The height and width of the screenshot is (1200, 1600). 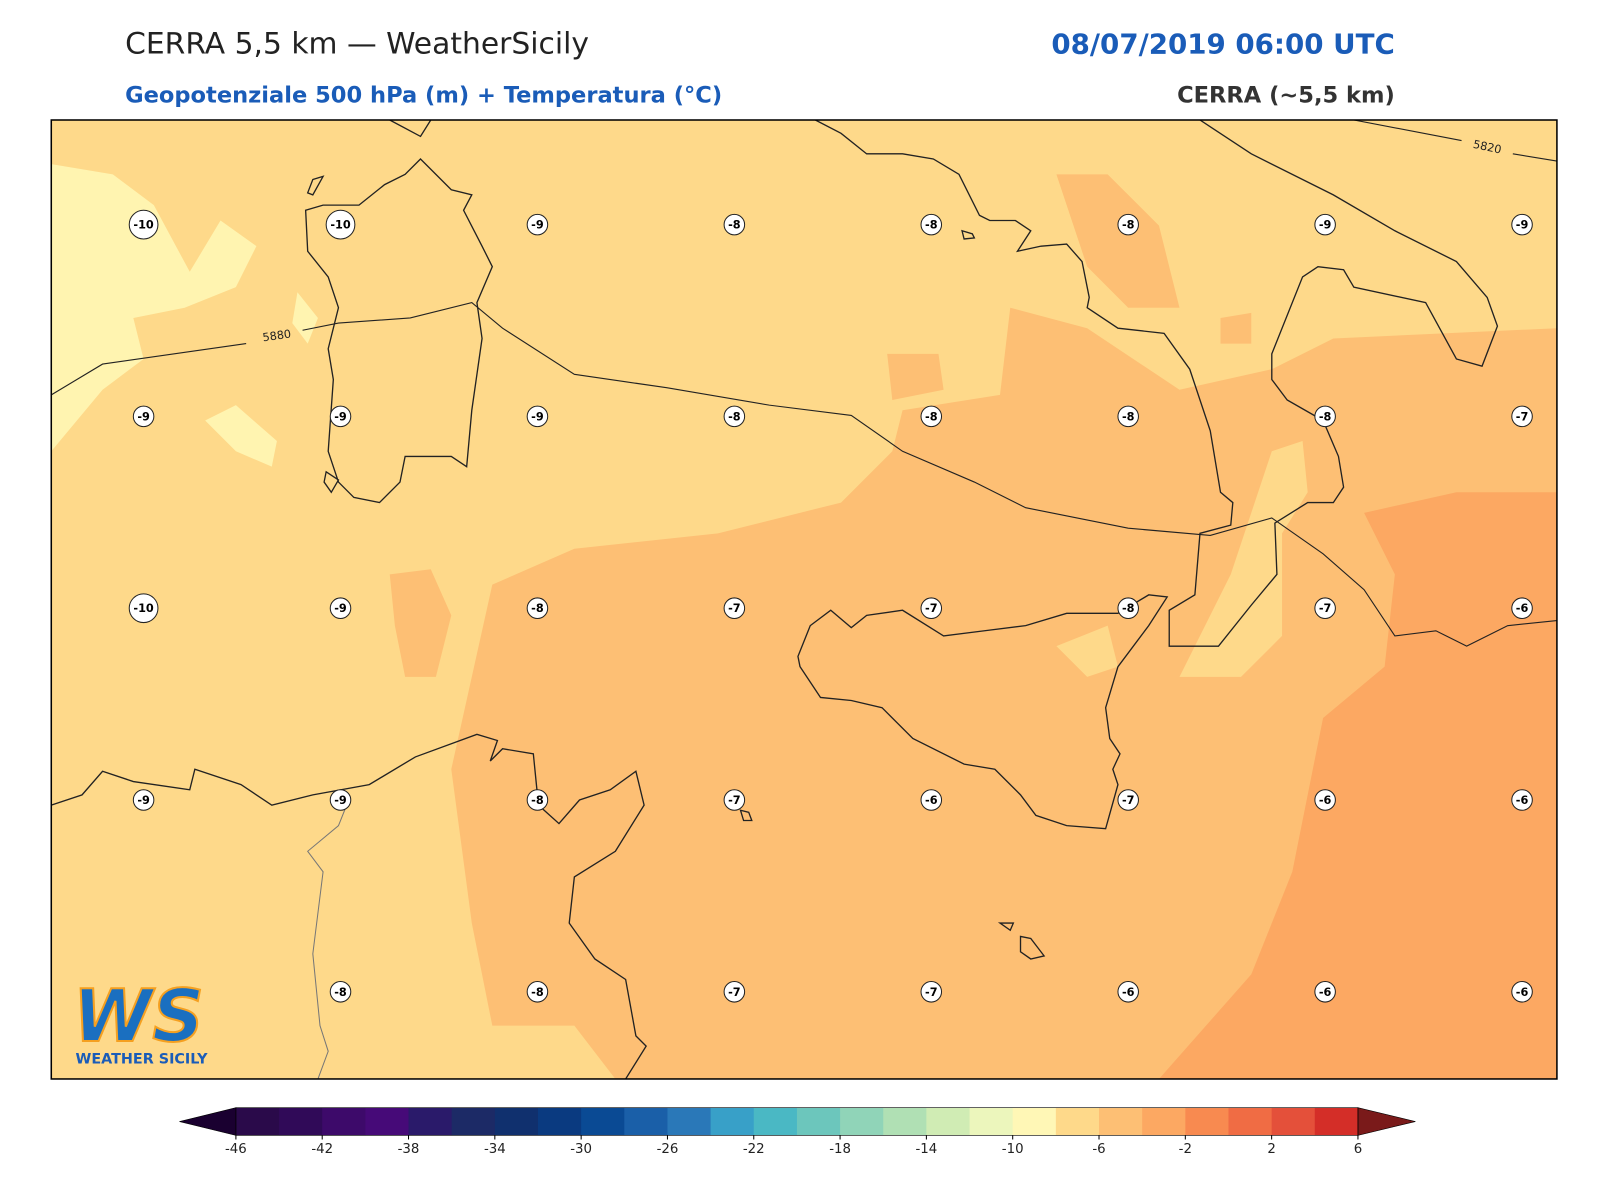 I want to click on colorbar-tick-label: -2, so click(x=1185, y=1149).